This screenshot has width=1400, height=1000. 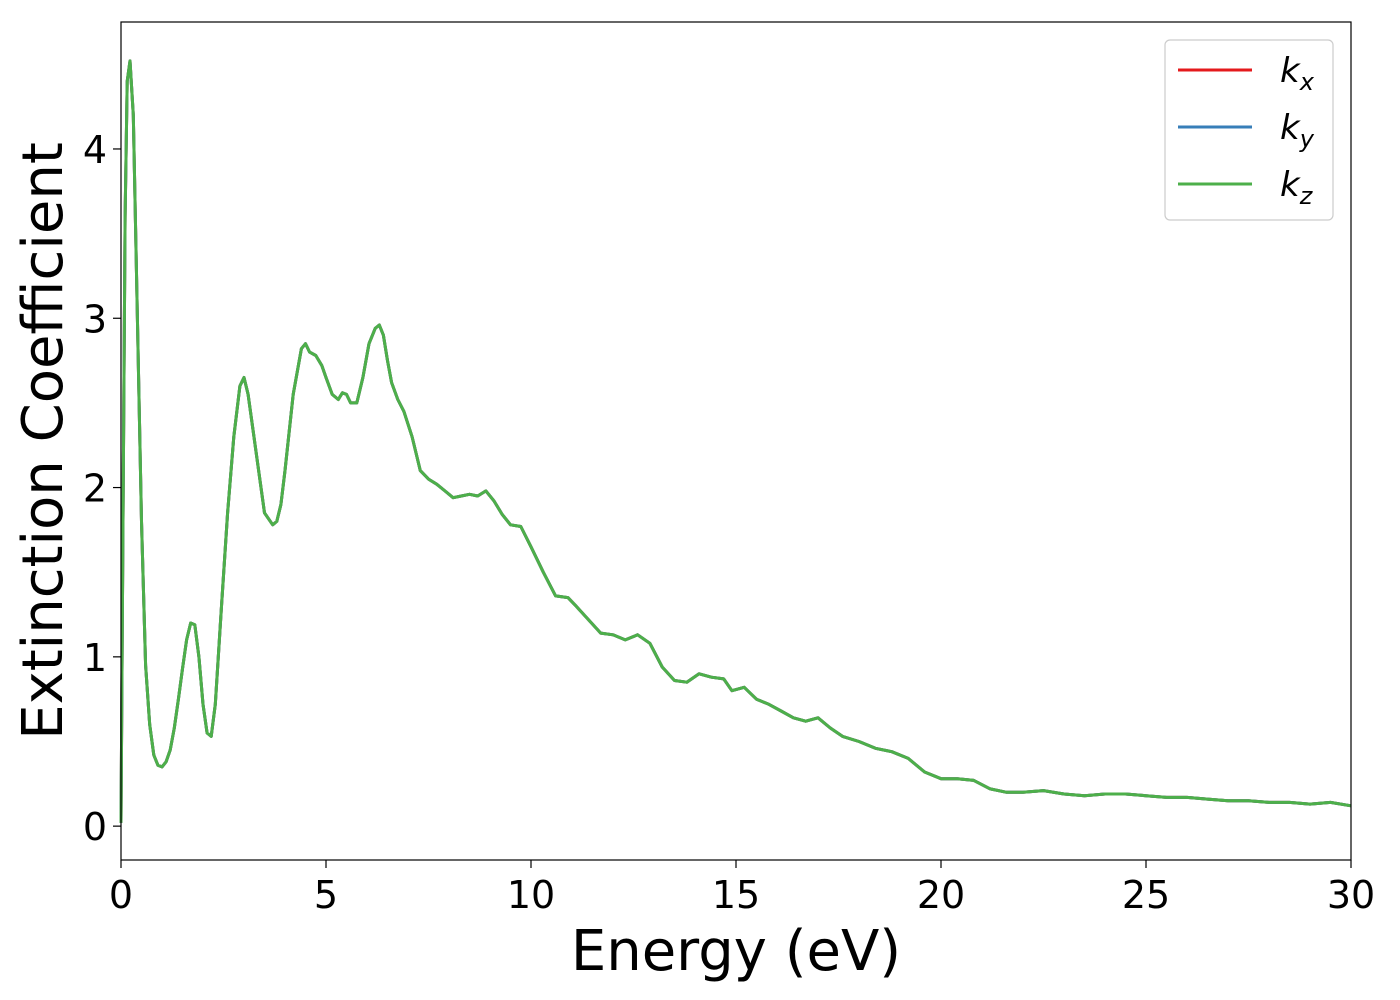 What do you see at coordinates (95, 827) in the screenshot?
I see `y-tick-label: 0` at bounding box center [95, 827].